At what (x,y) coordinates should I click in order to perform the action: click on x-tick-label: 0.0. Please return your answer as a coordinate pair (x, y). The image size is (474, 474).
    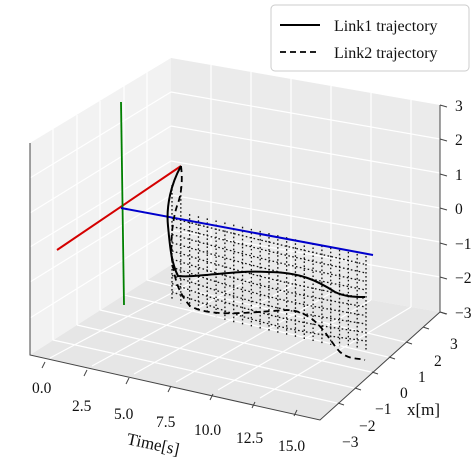
    Looking at the image, I should click on (42, 388).